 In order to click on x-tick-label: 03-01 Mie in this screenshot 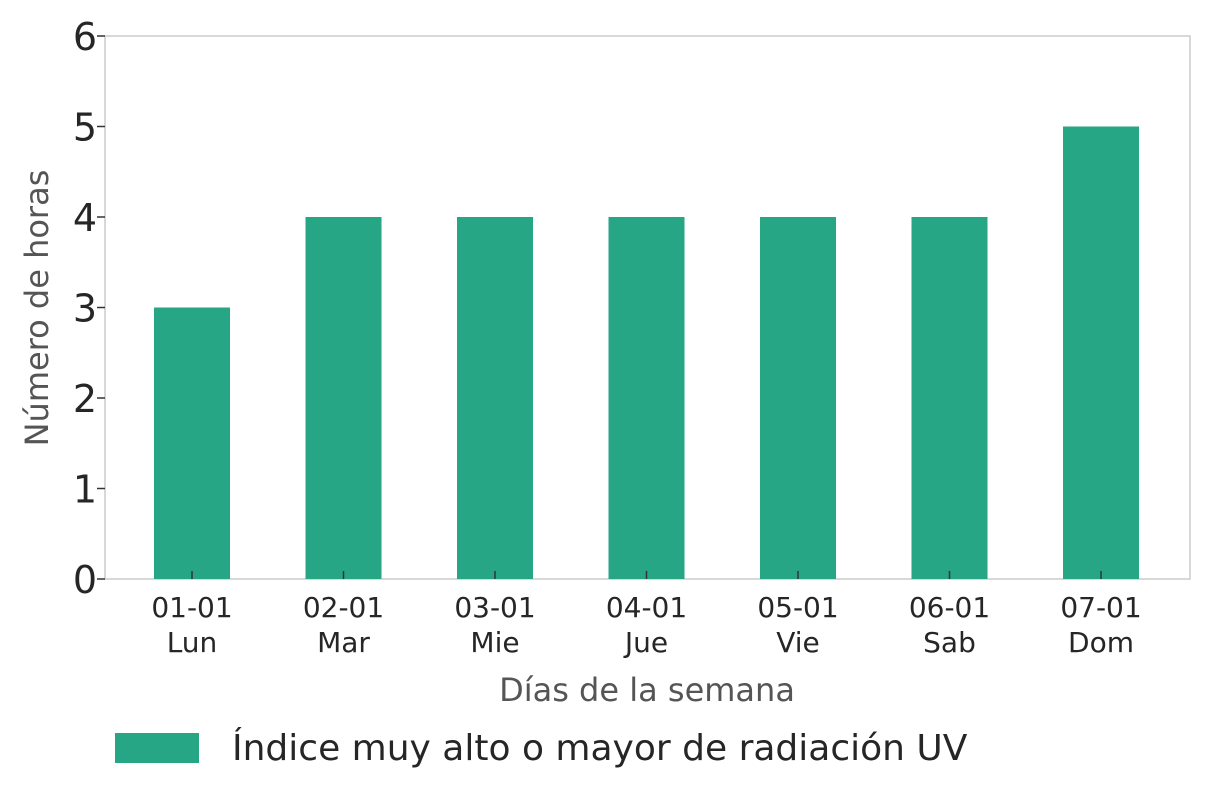, I will do `click(494, 625)`.